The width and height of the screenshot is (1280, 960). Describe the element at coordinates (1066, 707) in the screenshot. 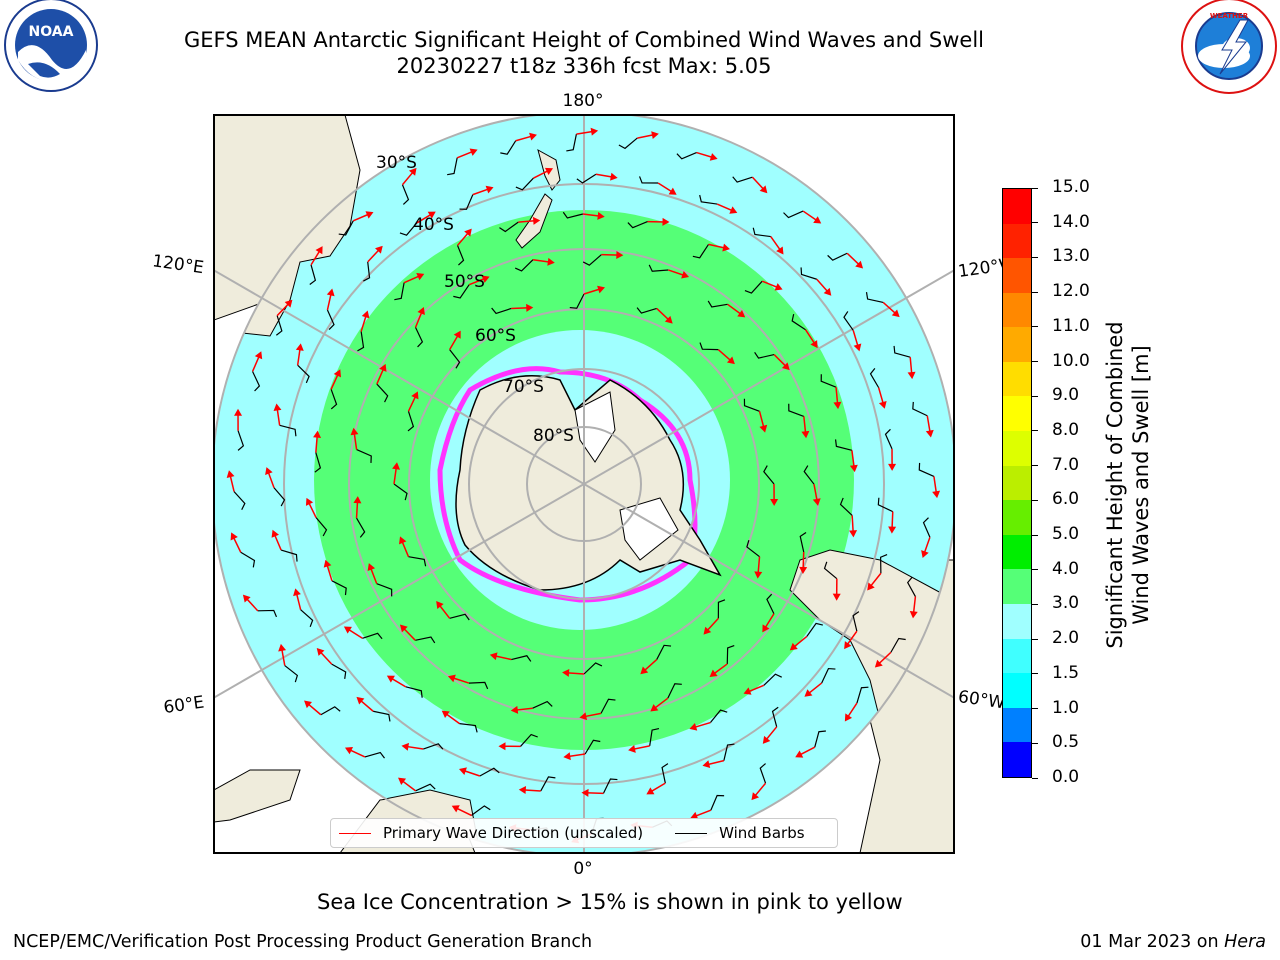

I see `colorbar-tick-label: 1.0` at that location.